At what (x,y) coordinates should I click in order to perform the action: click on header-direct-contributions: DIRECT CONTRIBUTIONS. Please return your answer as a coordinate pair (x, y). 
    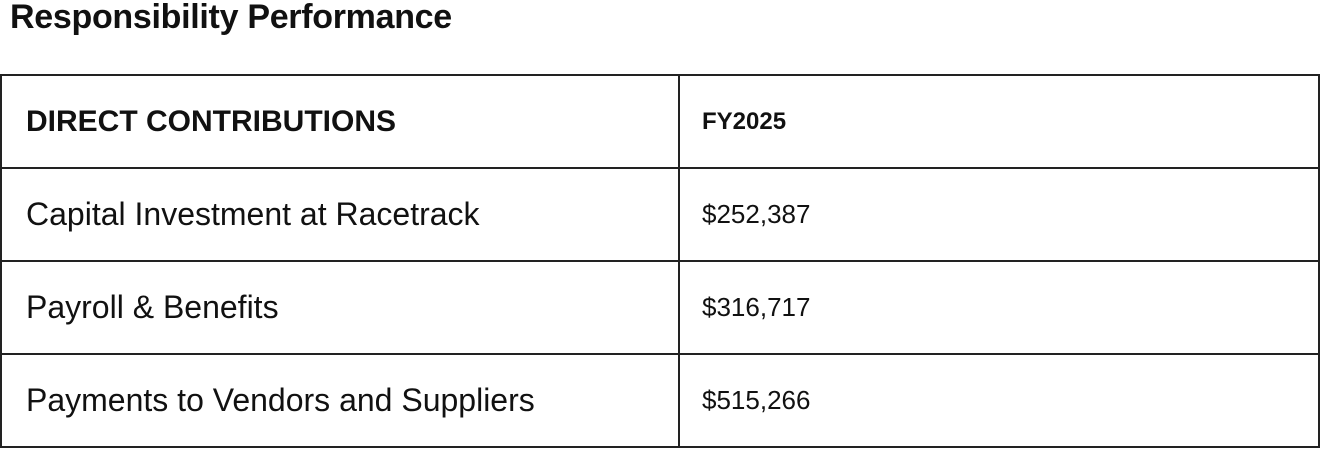
    Looking at the image, I should click on (340, 121).